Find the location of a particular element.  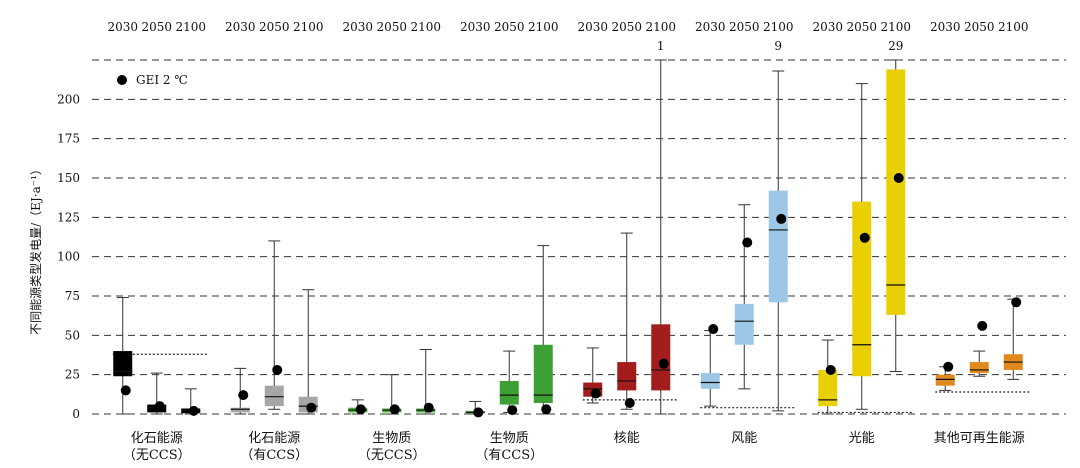

y-tick-label: 75 is located at coordinates (72, 296).